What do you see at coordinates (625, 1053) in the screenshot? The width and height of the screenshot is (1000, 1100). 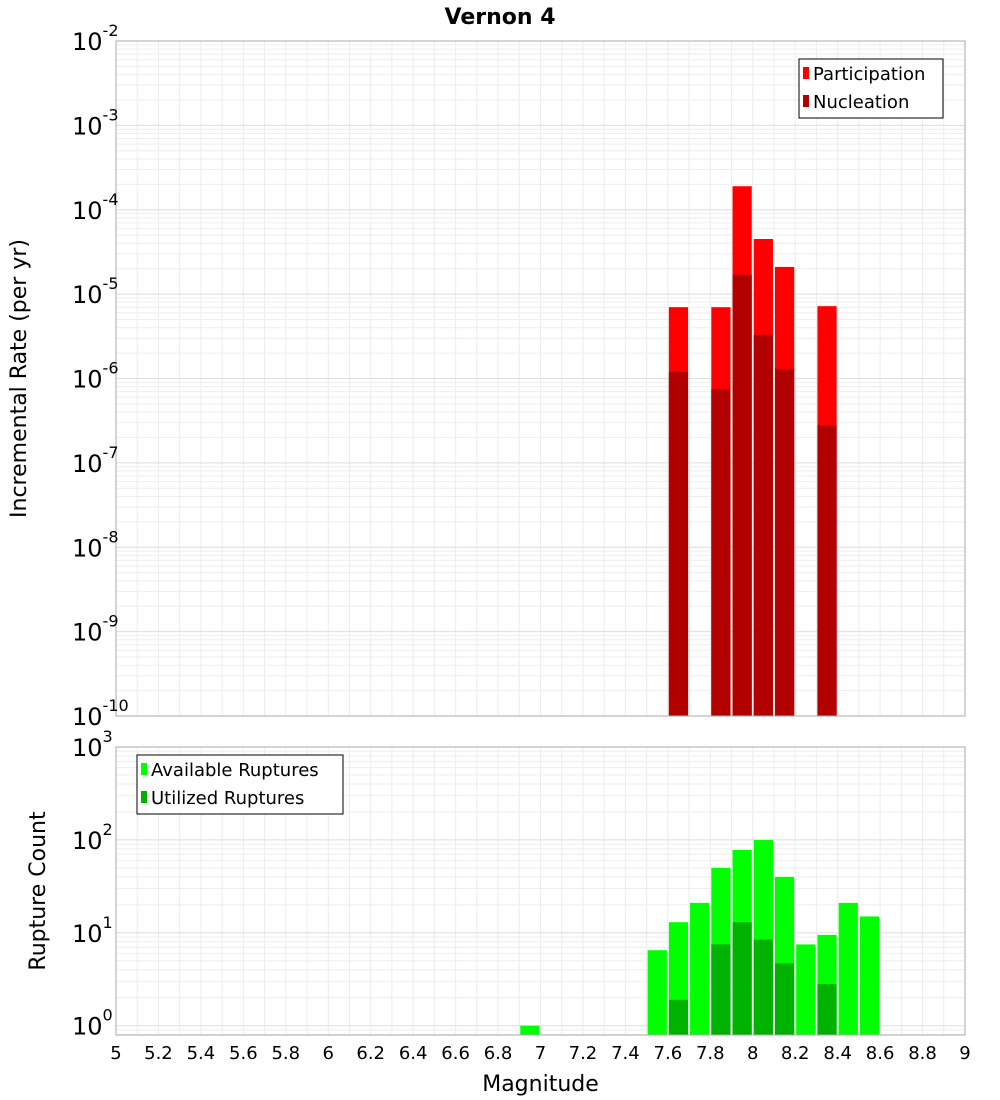 I see `x-tick-label: 7.4` at bounding box center [625, 1053].